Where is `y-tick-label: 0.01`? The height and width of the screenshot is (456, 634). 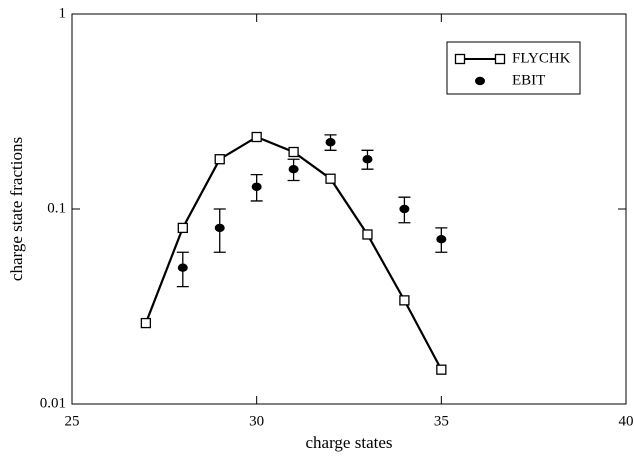
y-tick-label: 0.01 is located at coordinates (53, 403).